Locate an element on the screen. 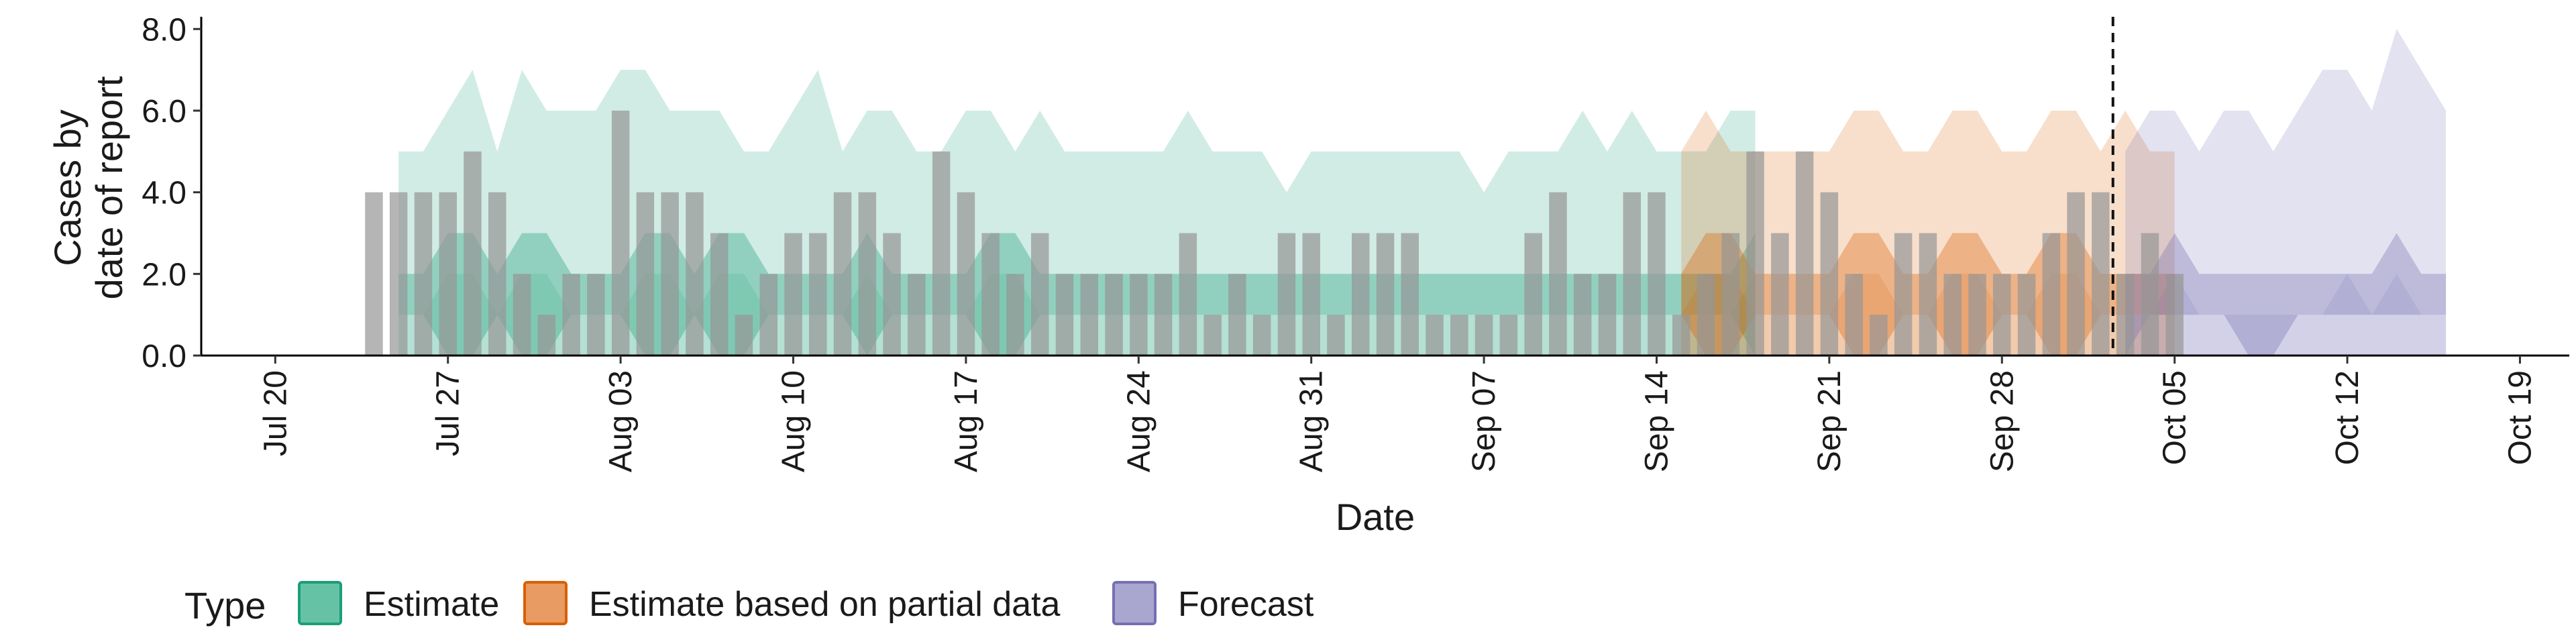 The height and width of the screenshot is (644, 2576). x-tick-label-11: Sep 28 is located at coordinates (2002, 421).